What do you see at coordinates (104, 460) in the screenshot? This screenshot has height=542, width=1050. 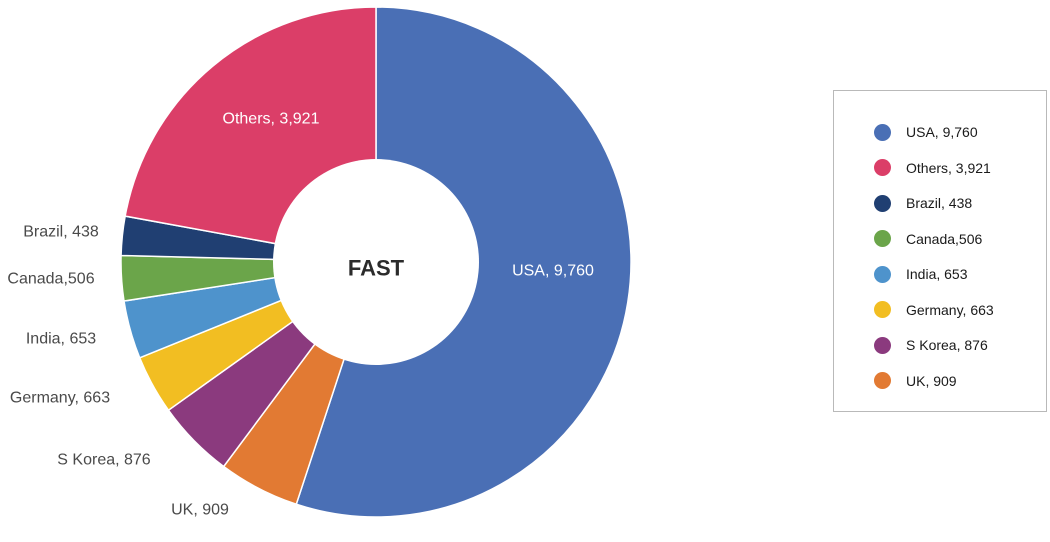 I see `slice-label-s-korea: S Korea, 876` at bounding box center [104, 460].